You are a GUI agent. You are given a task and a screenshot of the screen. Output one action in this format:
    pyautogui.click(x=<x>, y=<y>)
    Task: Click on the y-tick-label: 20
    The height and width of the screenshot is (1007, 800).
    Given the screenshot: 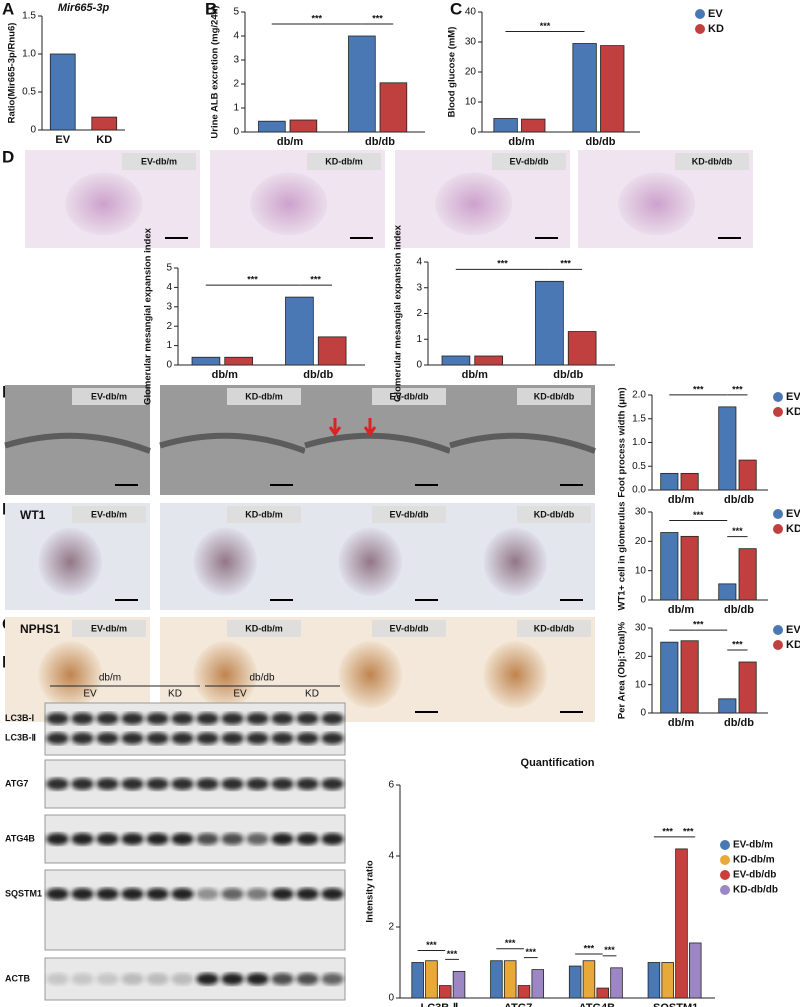 What is the action you would take?
    pyautogui.click(x=641, y=541)
    